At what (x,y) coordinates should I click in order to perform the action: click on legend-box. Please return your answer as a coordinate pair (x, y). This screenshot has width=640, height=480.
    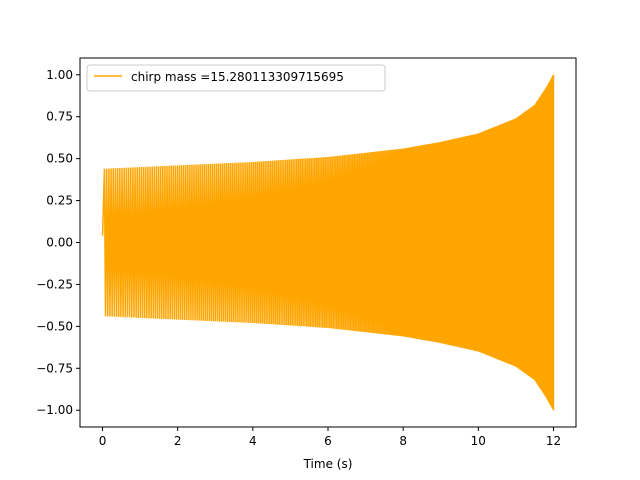
    Looking at the image, I should click on (236, 78).